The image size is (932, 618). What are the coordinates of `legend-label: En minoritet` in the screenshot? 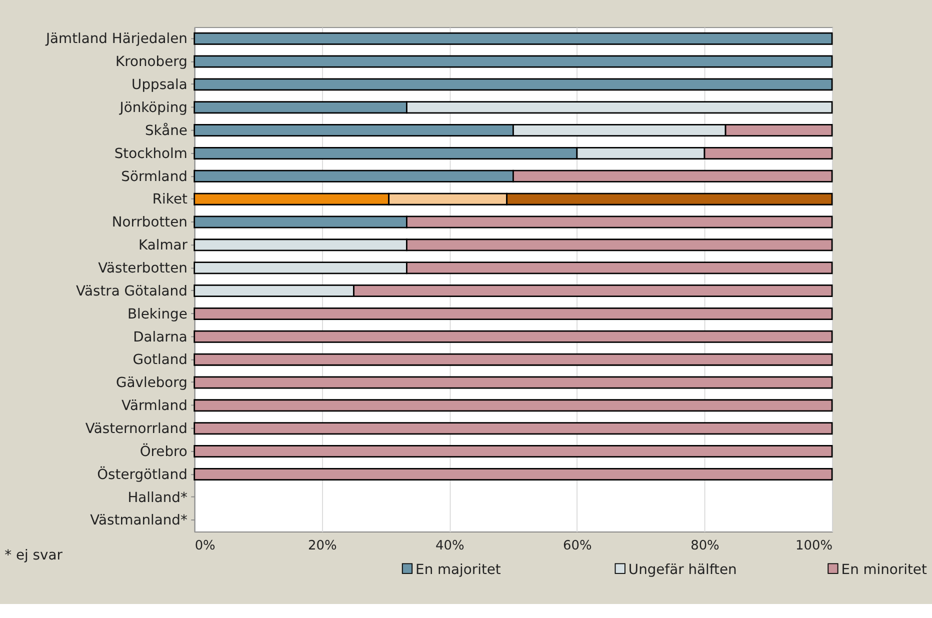 It's located at (884, 570).